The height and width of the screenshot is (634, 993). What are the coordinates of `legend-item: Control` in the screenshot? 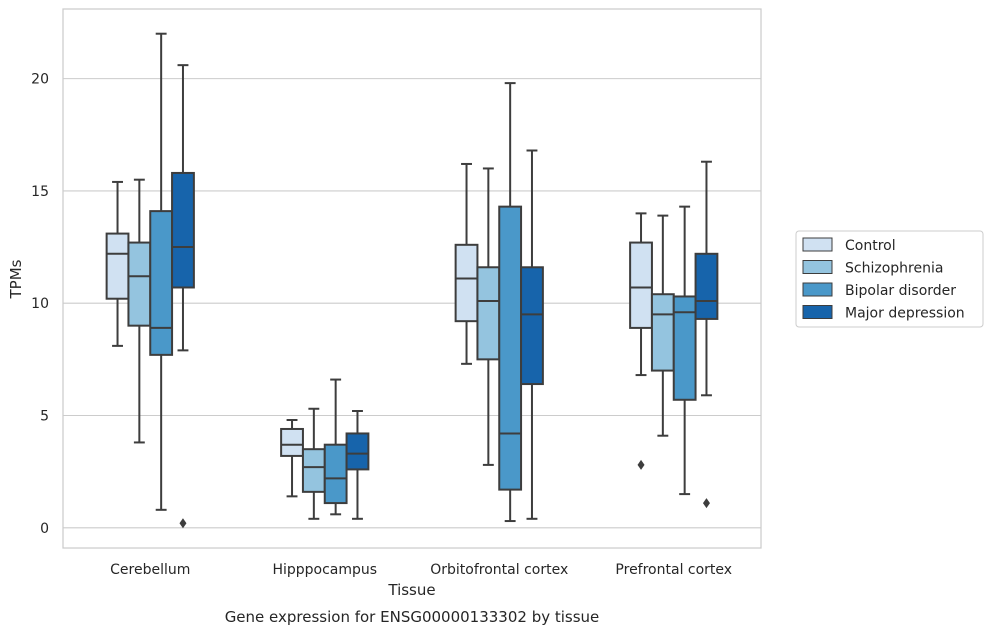 It's located at (849, 245).